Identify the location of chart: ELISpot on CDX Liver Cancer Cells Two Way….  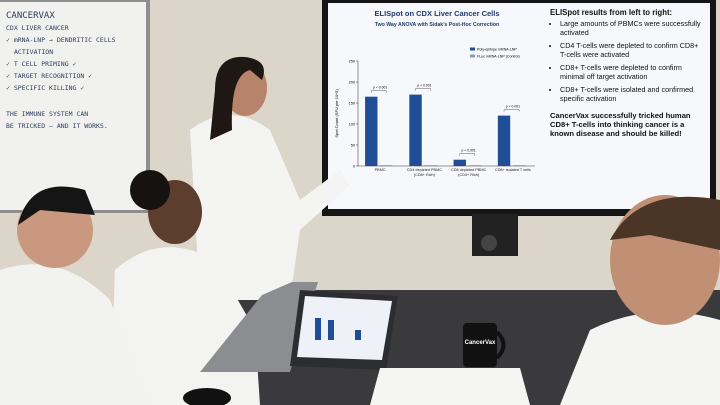
(437, 106).